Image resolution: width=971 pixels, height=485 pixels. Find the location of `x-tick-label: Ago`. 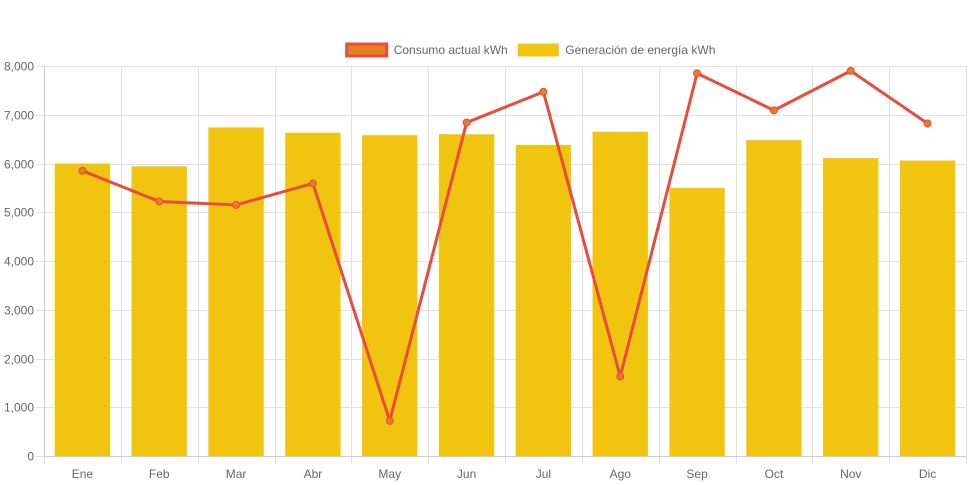

x-tick-label: Ago is located at coordinates (621, 474).